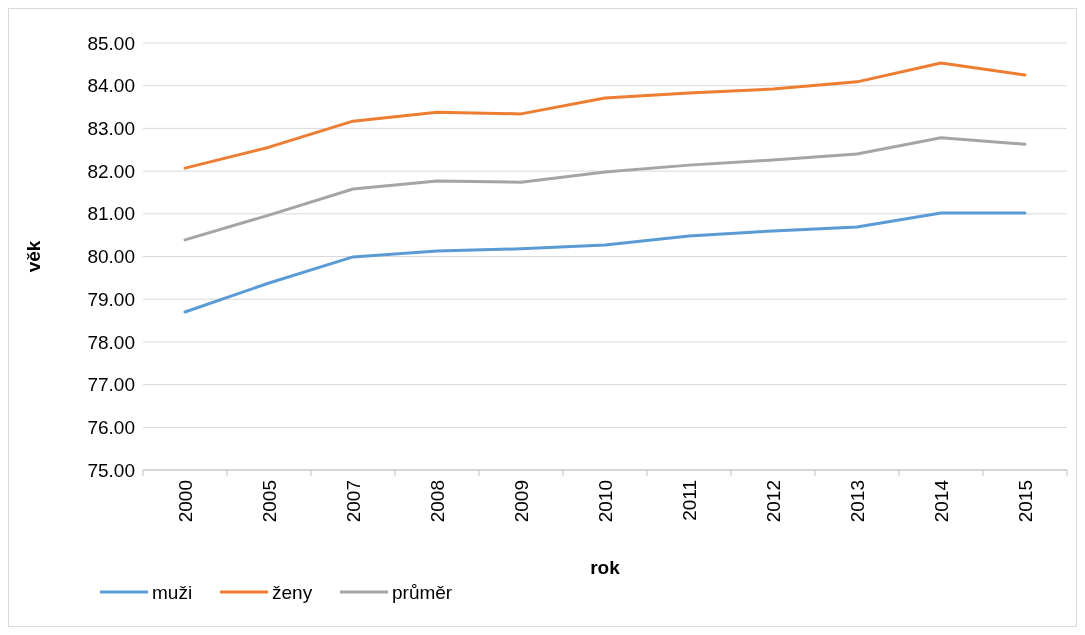  Describe the element at coordinates (111, 427) in the screenshot. I see `y-tick-label: 76.00` at that location.